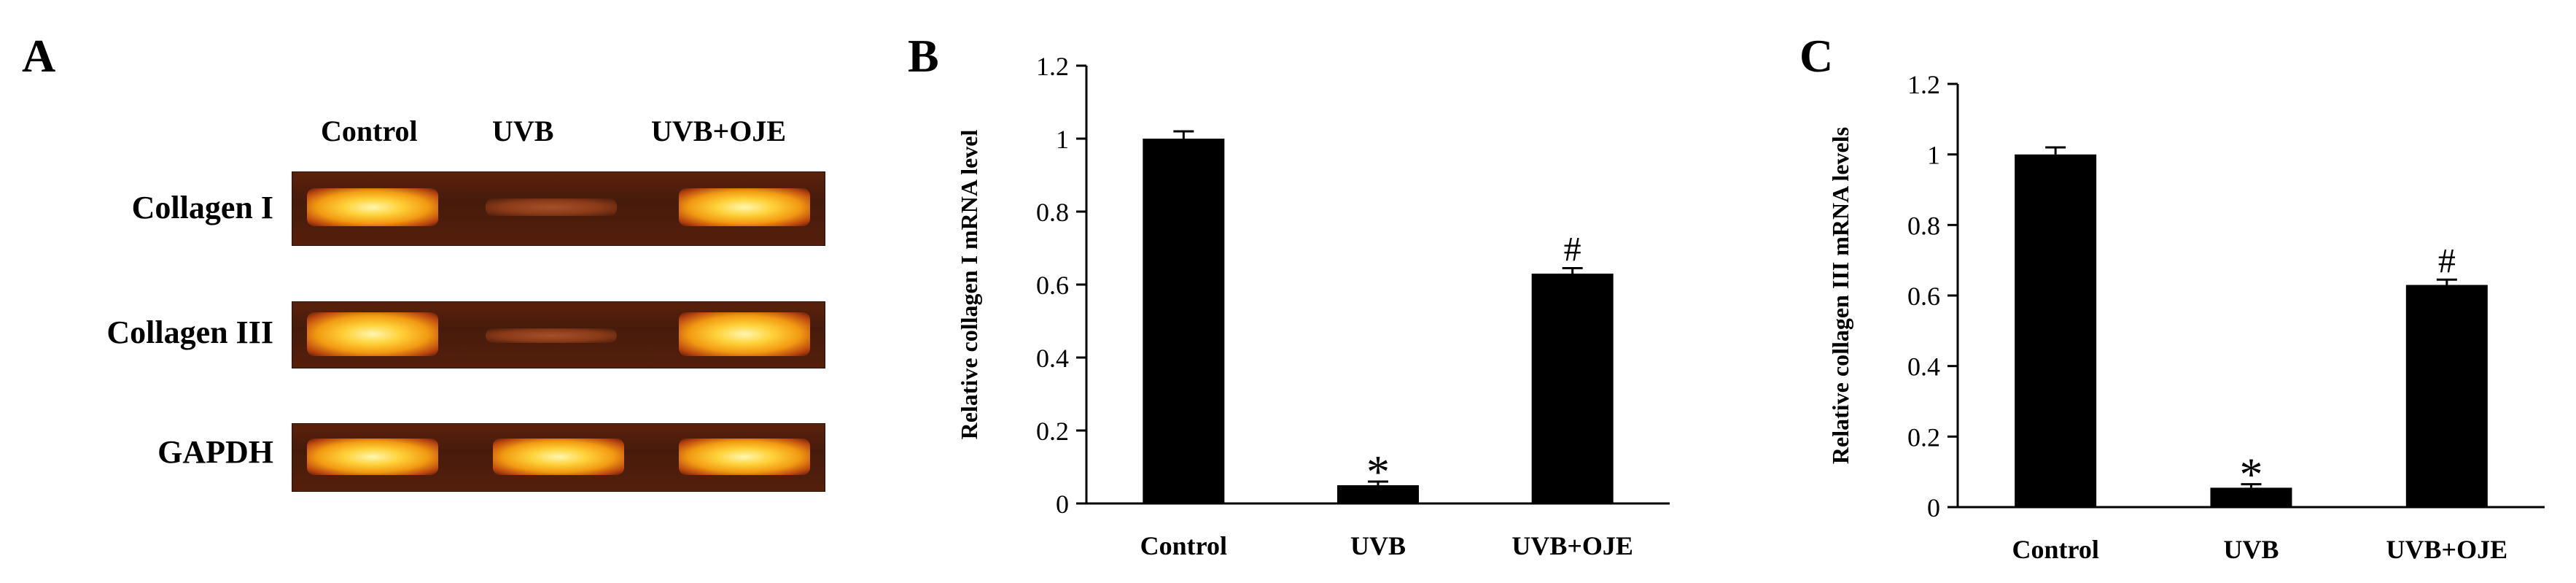 The height and width of the screenshot is (583, 2576). What do you see at coordinates (923, 56) in the screenshot?
I see `panel-b-letter: B` at bounding box center [923, 56].